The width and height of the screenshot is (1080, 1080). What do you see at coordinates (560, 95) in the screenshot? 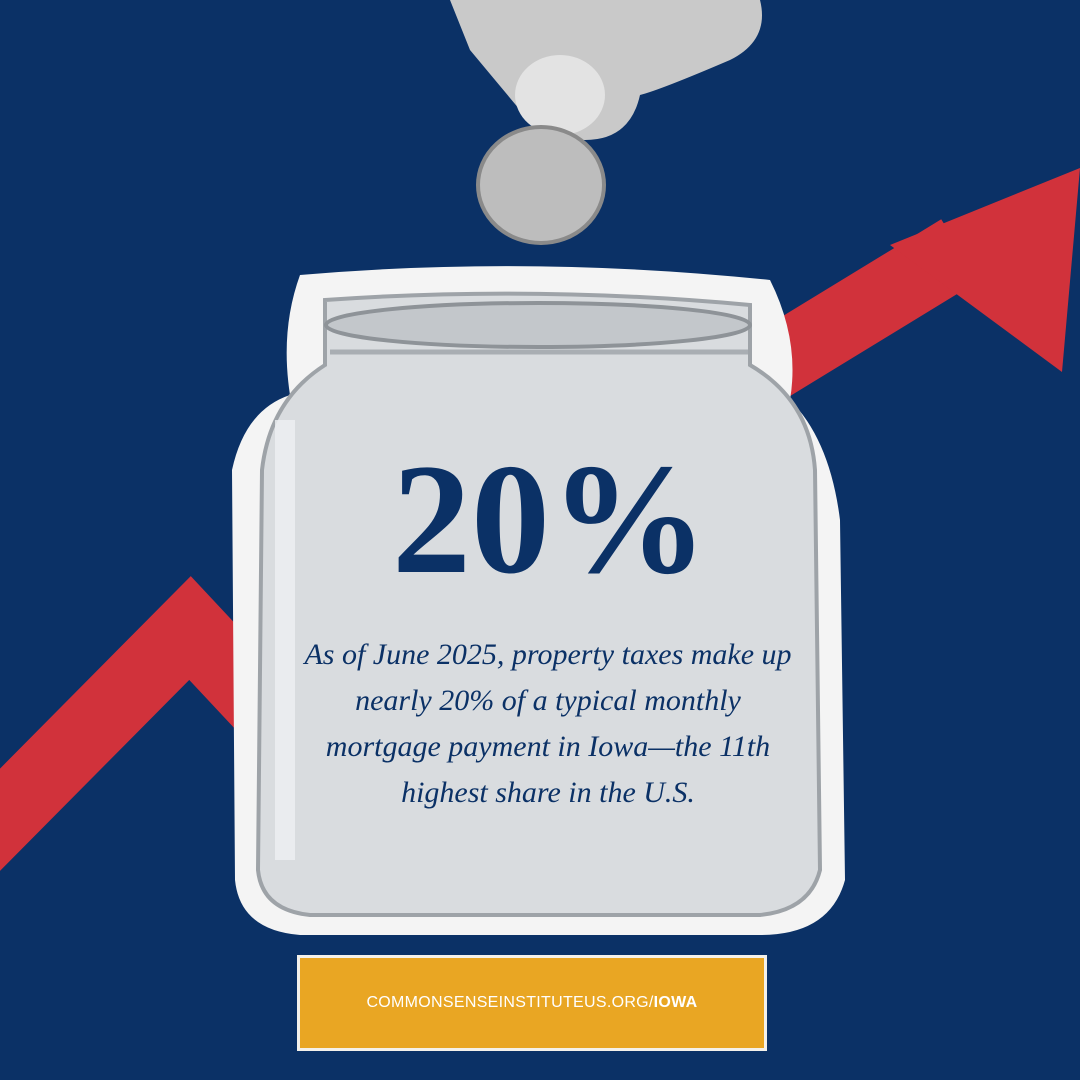
I see `thumb` at bounding box center [560, 95].